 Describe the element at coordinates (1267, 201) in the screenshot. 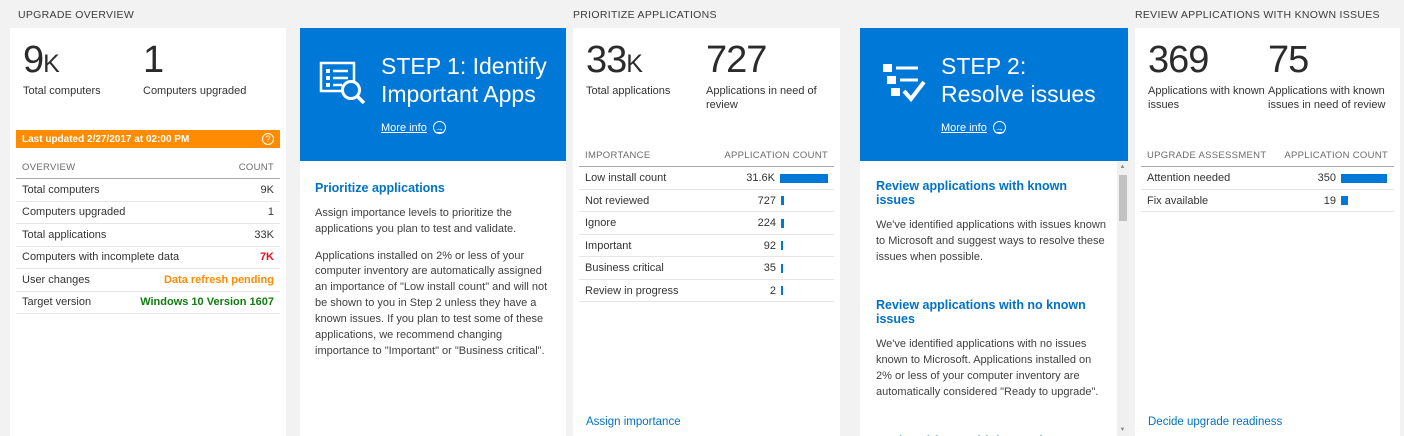

I see `table-row: Fix available 19` at that location.